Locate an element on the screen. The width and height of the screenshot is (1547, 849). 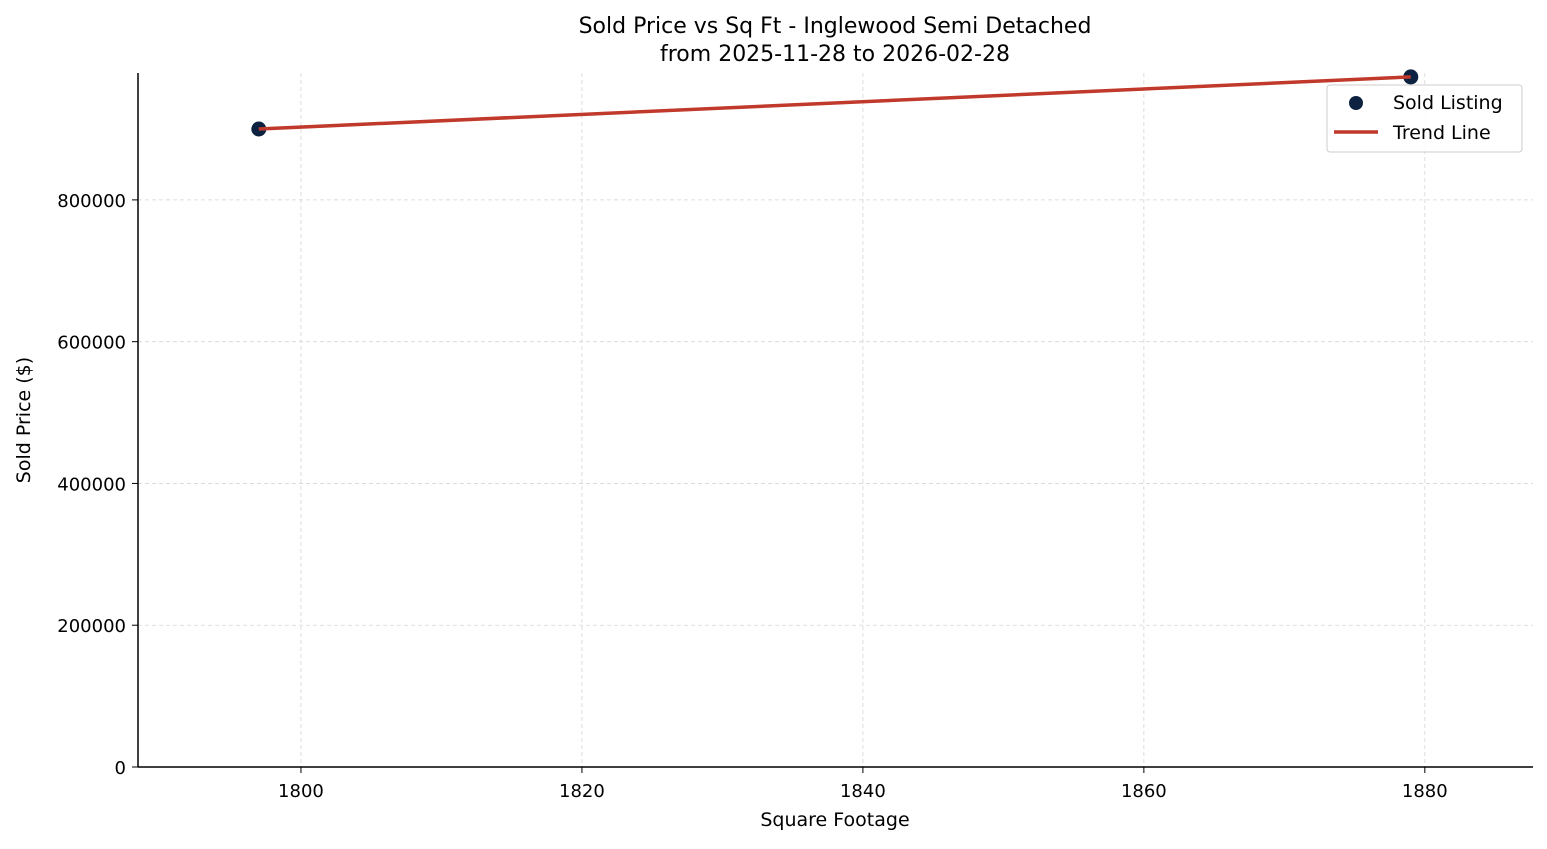
legend-marker-sold-listing is located at coordinates (1356, 103).